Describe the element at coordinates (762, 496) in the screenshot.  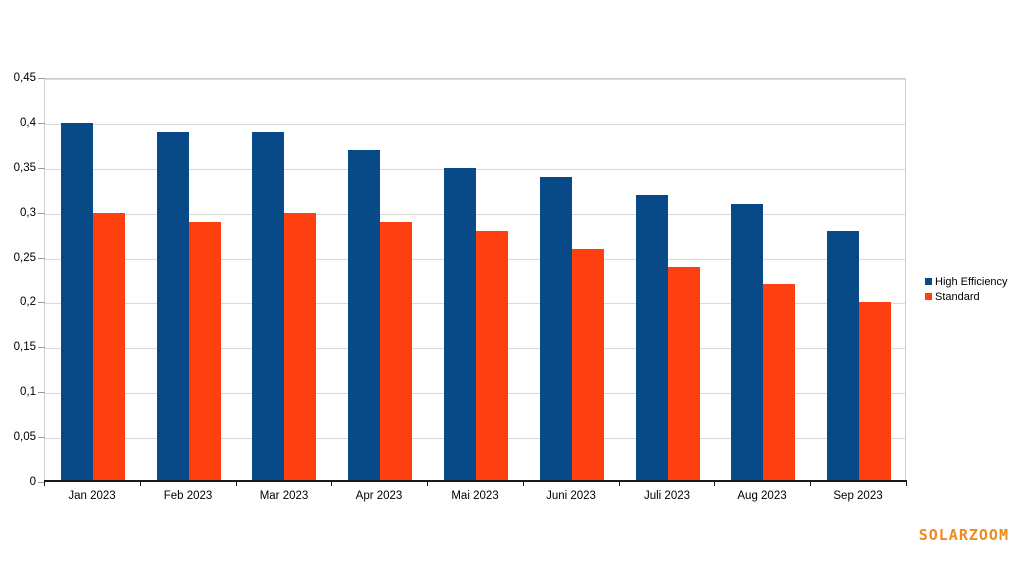
I see `x-axis-label-aug-2023: Aug 2023` at that location.